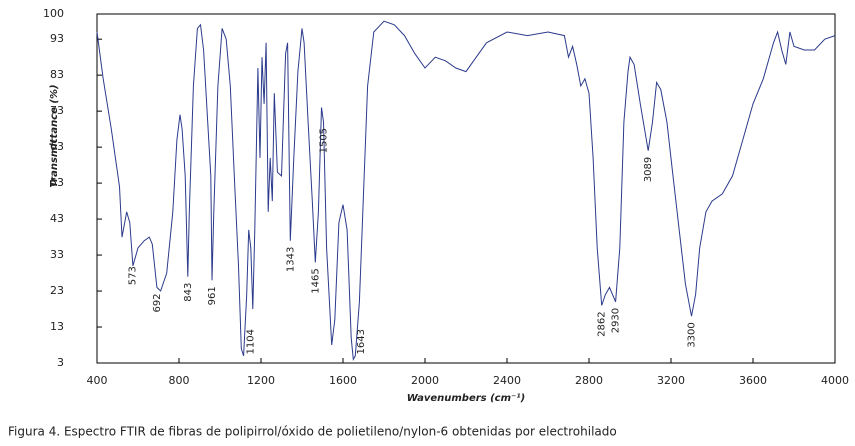 This screenshot has height=446, width=855. What do you see at coordinates (57, 38) in the screenshot?
I see `y-tick-label: 93` at bounding box center [57, 38].